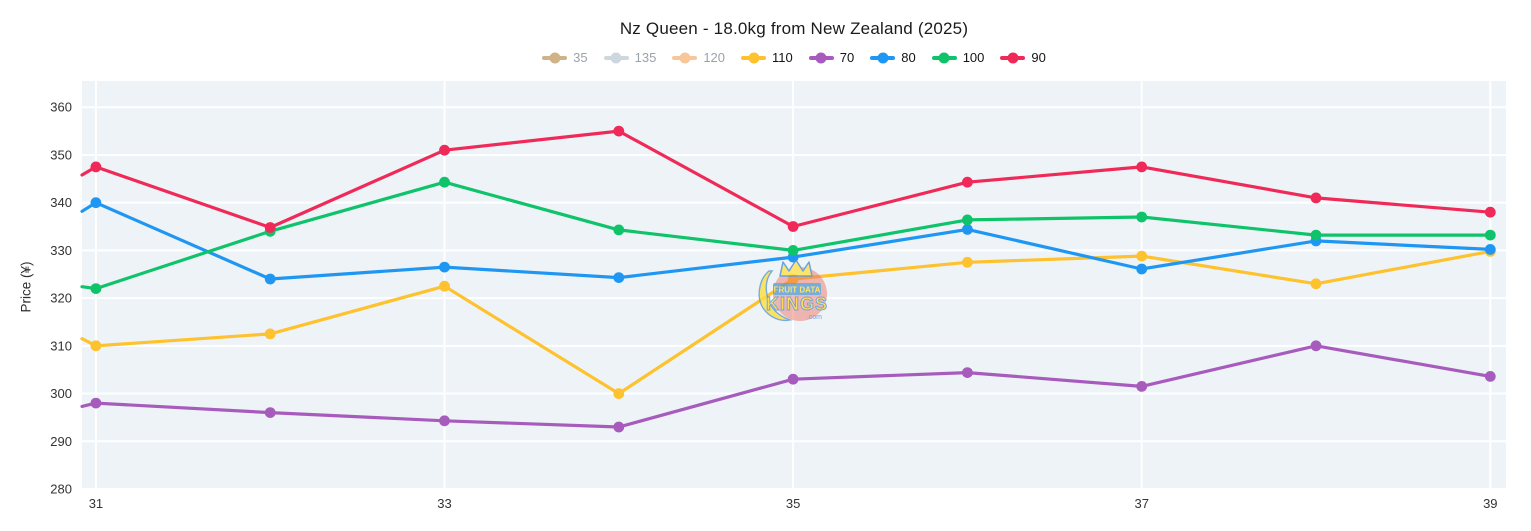 Image resolution: width=1531 pixels, height=531 pixels. Describe the element at coordinates (645, 57) in the screenshot. I see `legend-label: 135` at that location.